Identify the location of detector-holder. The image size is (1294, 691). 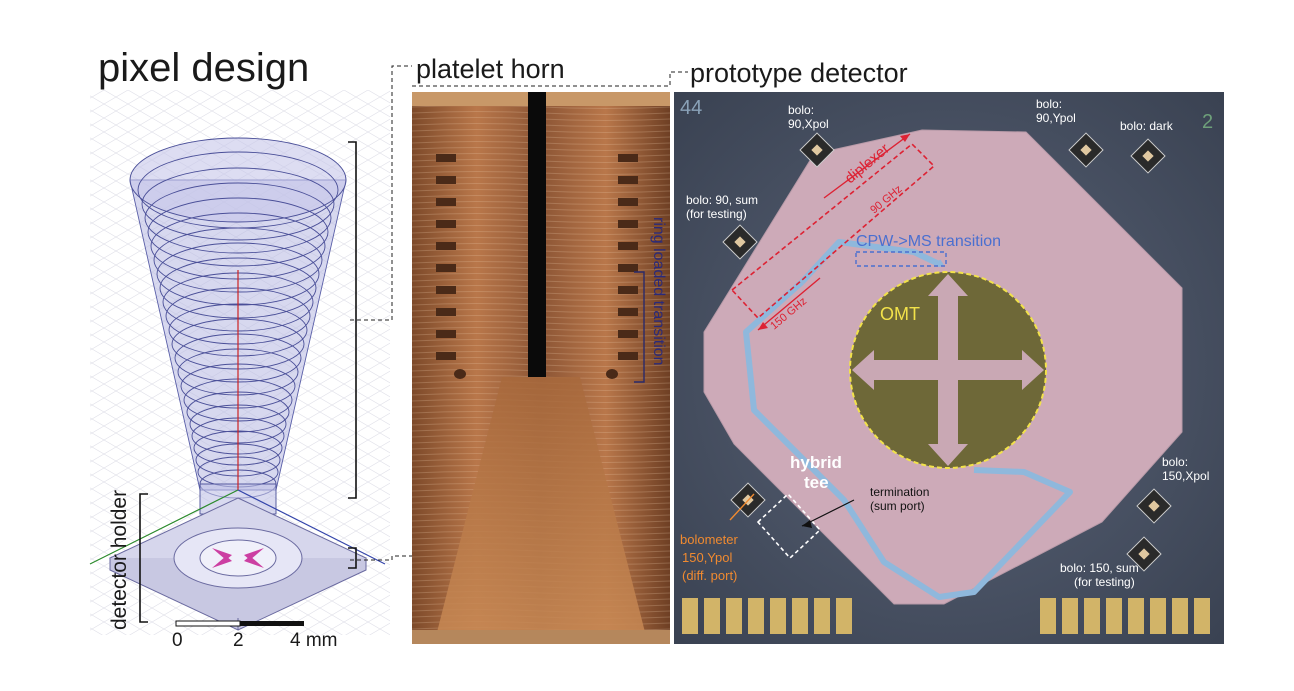
(238, 564).